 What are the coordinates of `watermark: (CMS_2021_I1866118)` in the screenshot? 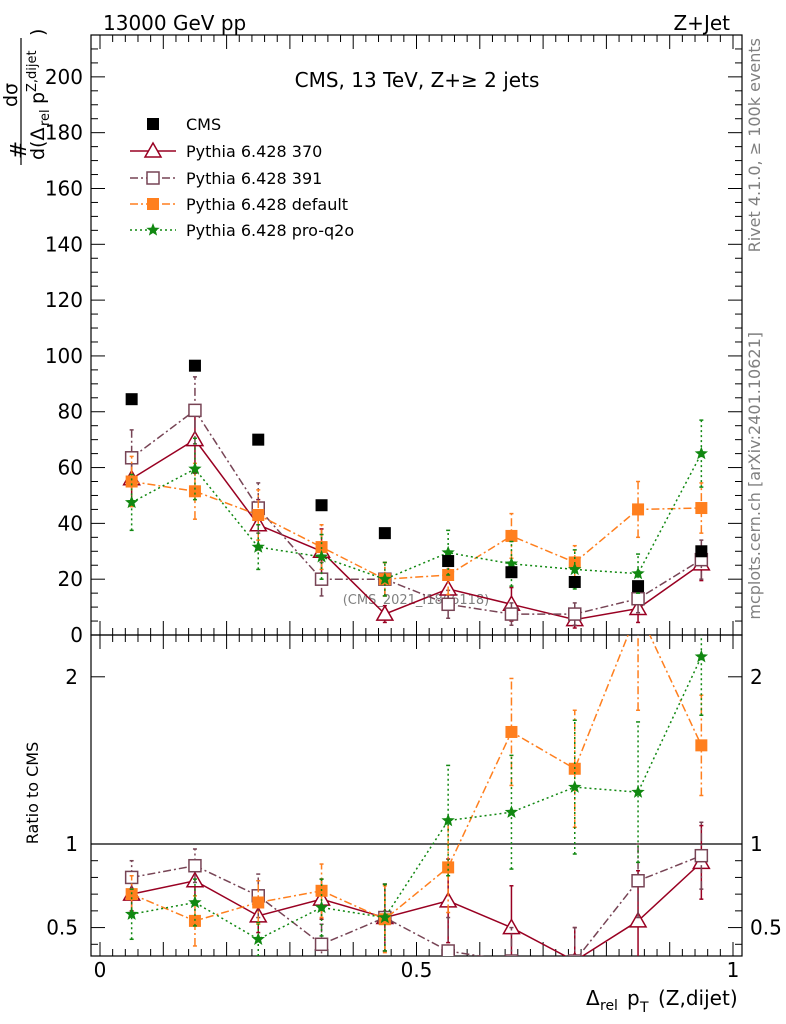 It's located at (416, 600).